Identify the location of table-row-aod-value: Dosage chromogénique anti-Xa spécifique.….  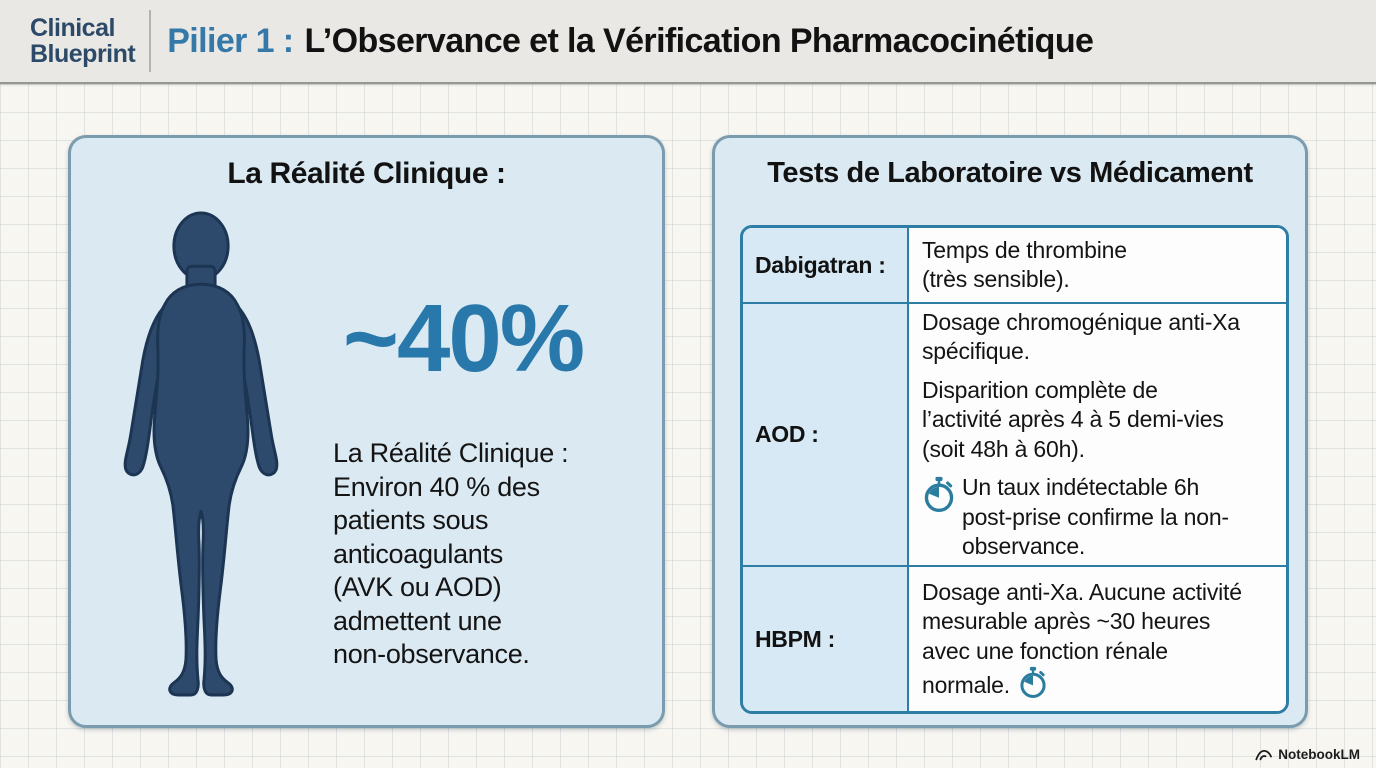
(1097, 435).